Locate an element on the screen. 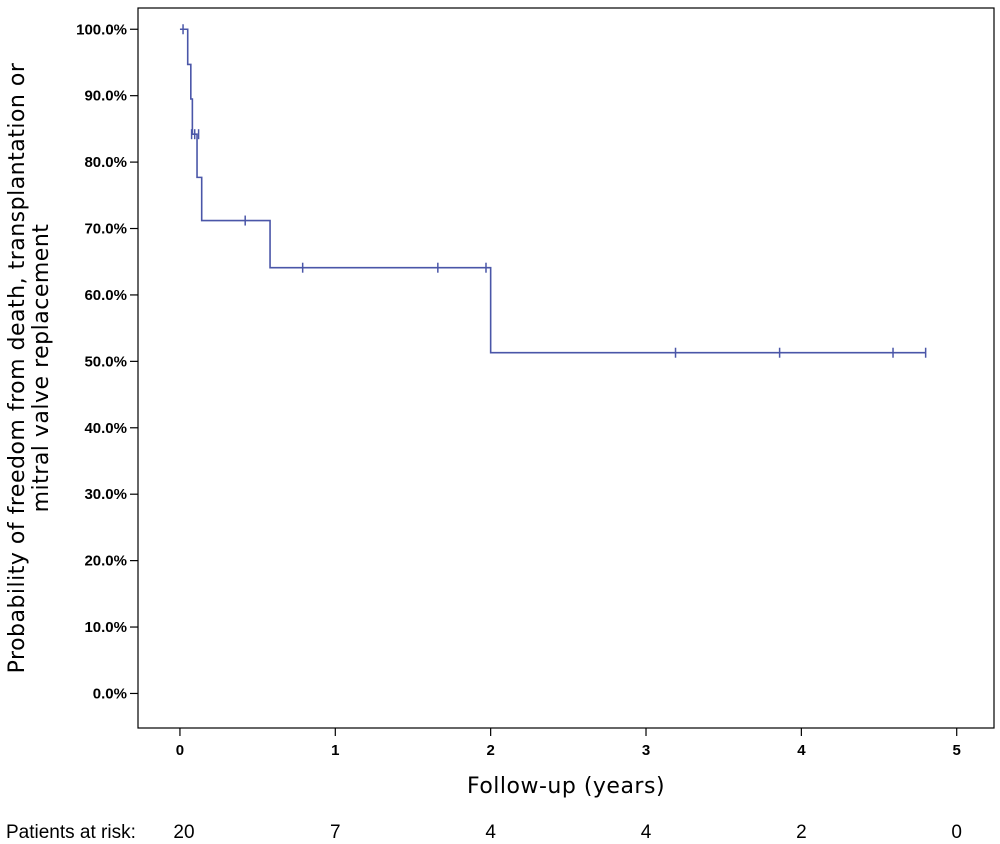  y-tick-label-3: 30.0% is located at coordinates (105, 494).